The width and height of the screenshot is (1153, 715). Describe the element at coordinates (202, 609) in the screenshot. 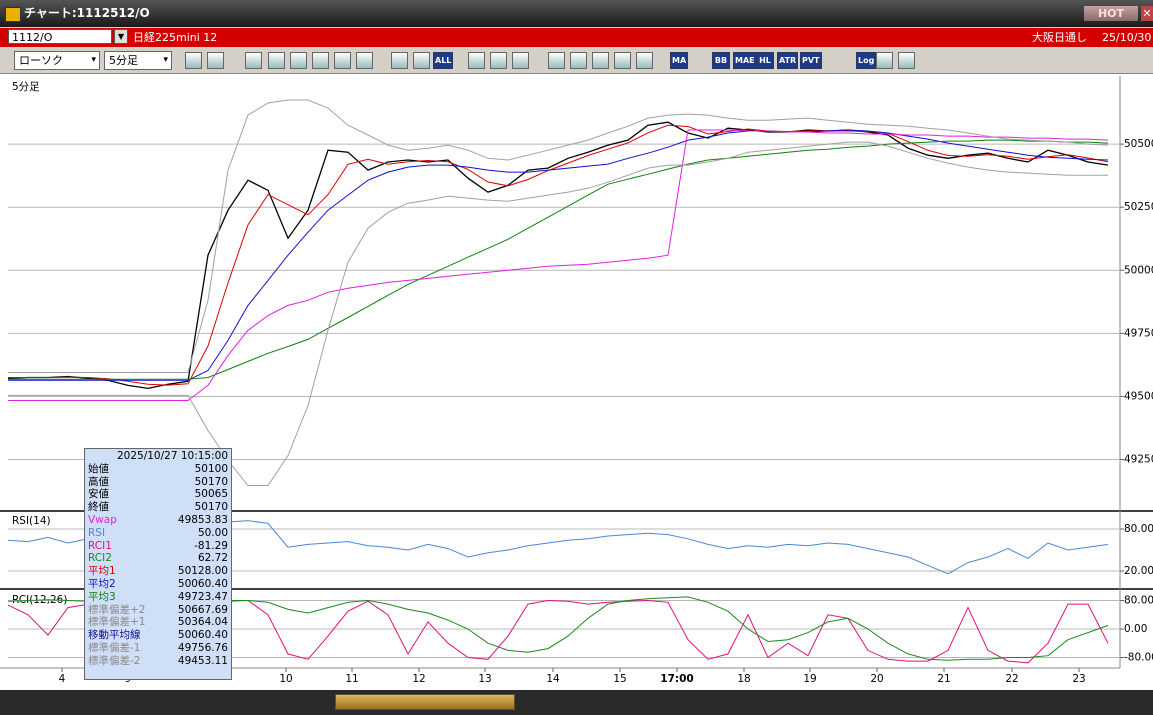

I see `info-value: 50667.69` at that location.